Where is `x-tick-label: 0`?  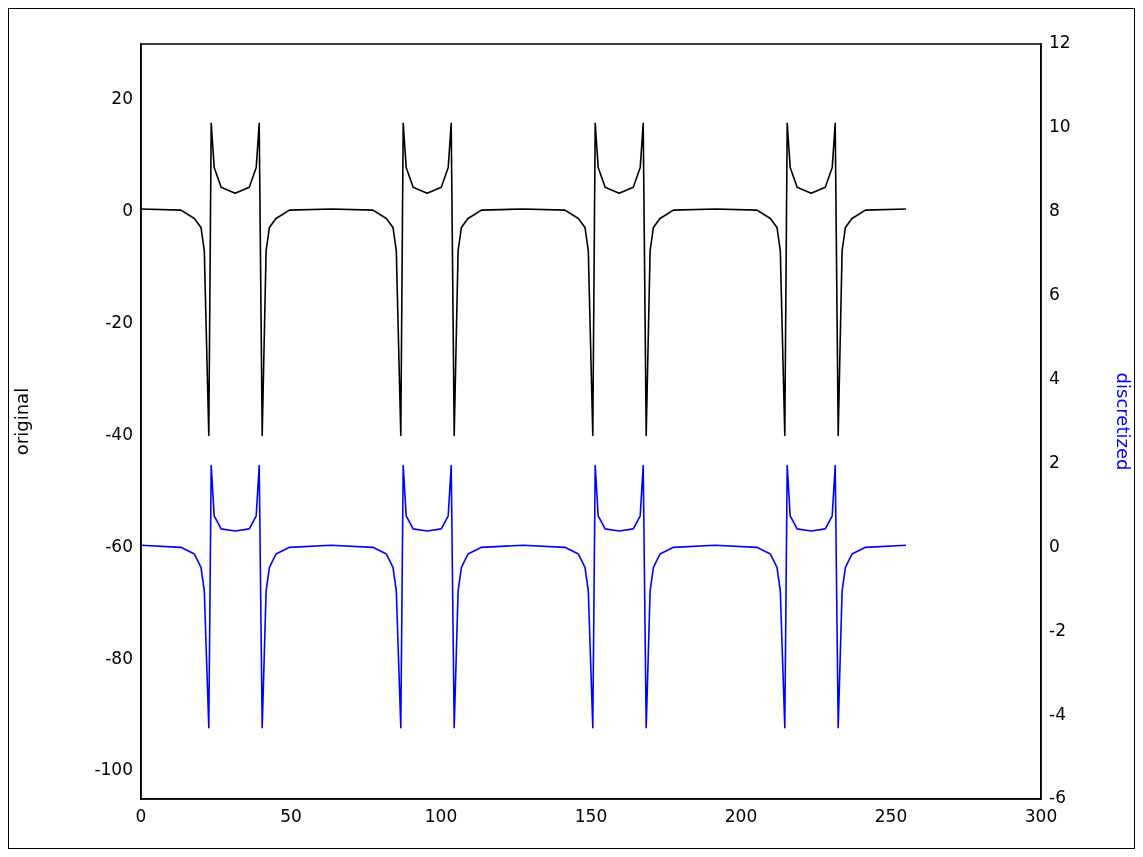
x-tick-label: 0 is located at coordinates (141, 815).